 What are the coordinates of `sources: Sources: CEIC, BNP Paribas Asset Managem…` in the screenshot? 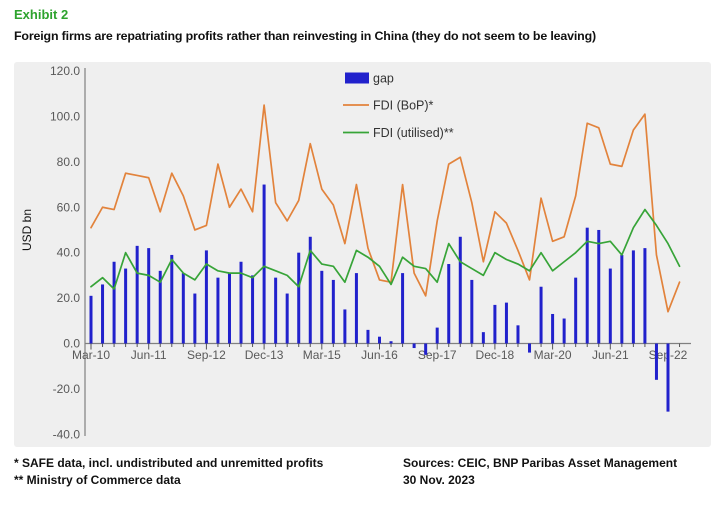 It's located at (540, 472).